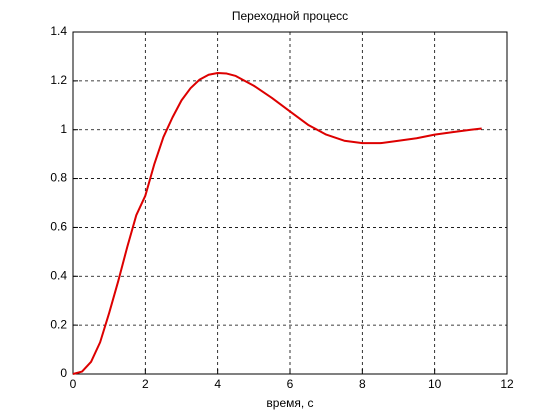 This screenshot has height=420, width=560. What do you see at coordinates (289, 403) in the screenshot?
I see `x-axis-label: время, с` at bounding box center [289, 403].